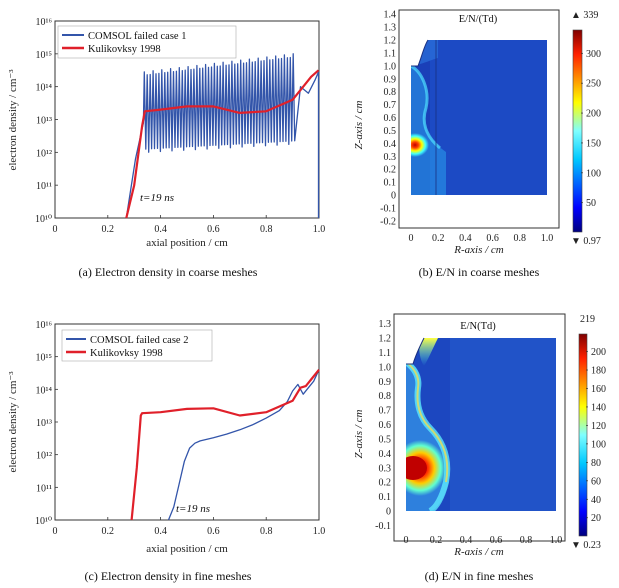 The image size is (619, 588). What do you see at coordinates (225, 445) in the screenshot?
I see `series-group-c` at bounding box center [225, 445].